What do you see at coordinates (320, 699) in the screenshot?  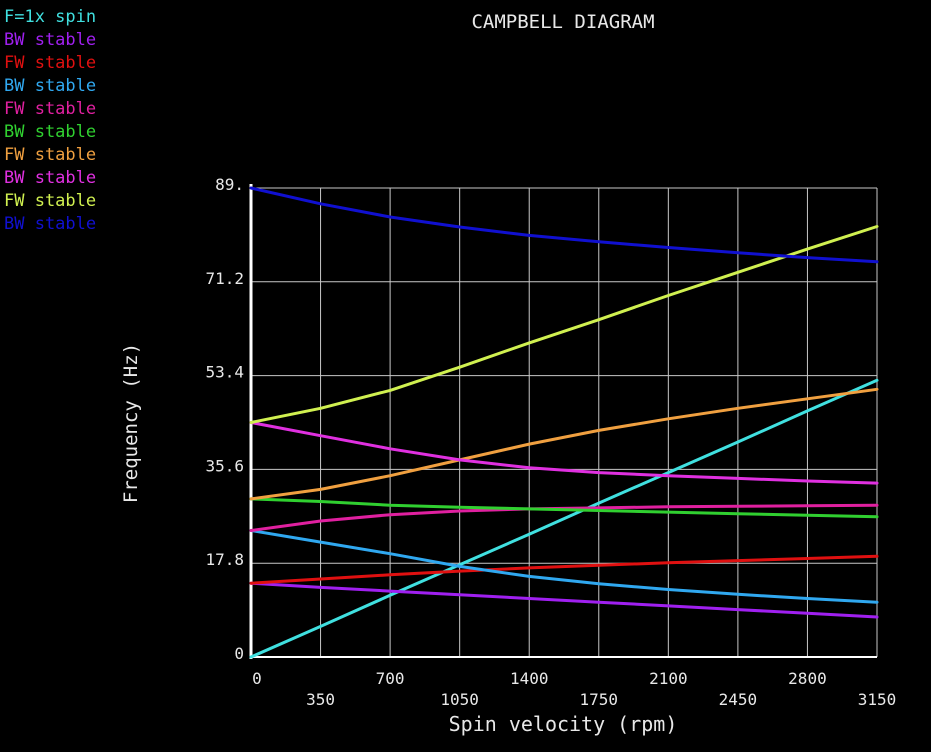 I see `x-tick-label: 350` at bounding box center [320, 699].